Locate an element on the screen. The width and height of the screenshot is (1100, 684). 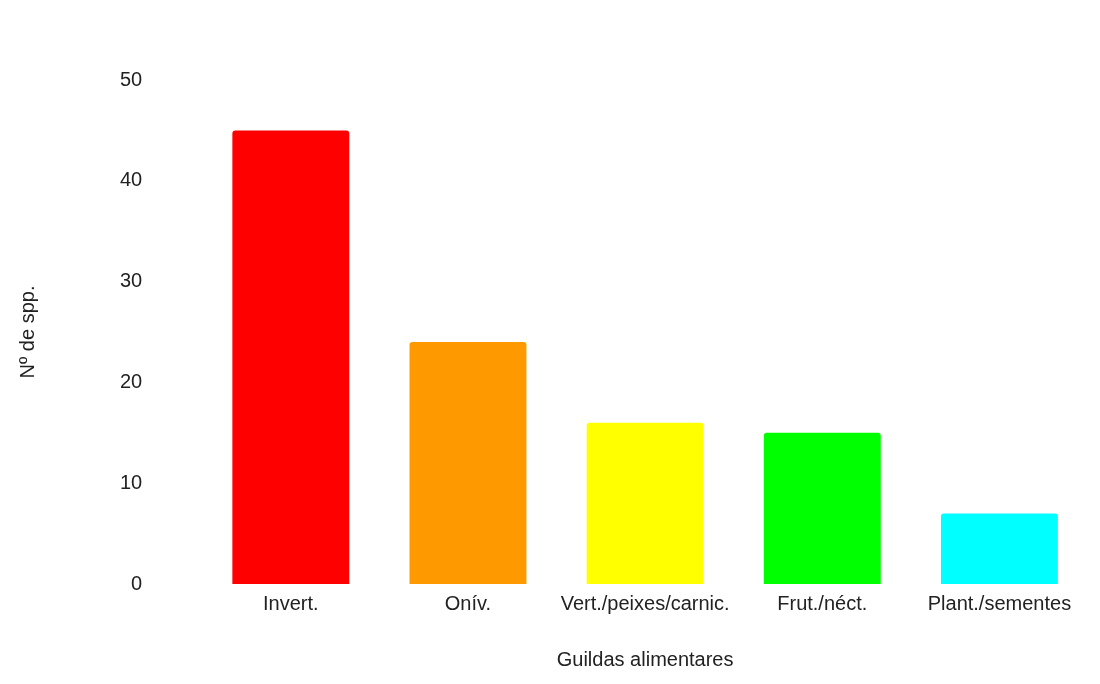
y-tick-label: 50 is located at coordinates (131, 78).